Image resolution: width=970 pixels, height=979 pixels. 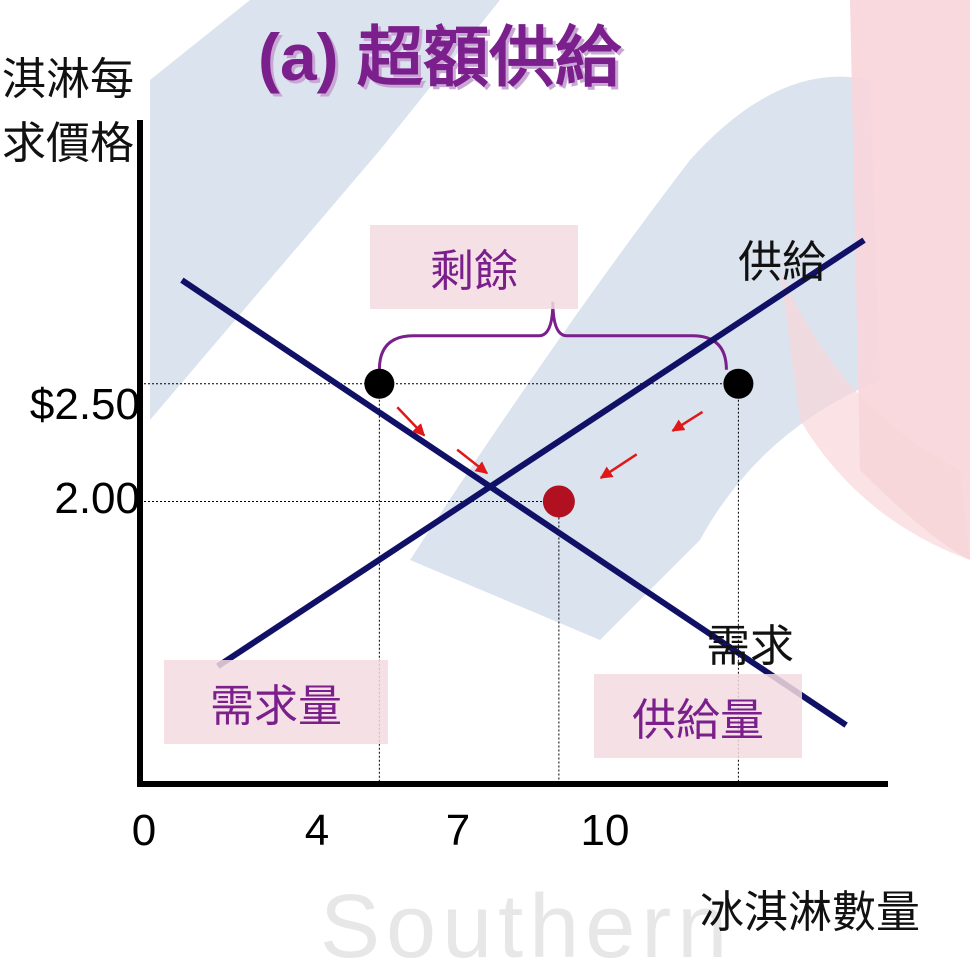 I want to click on background-pink-arc, so click(x=875, y=415).